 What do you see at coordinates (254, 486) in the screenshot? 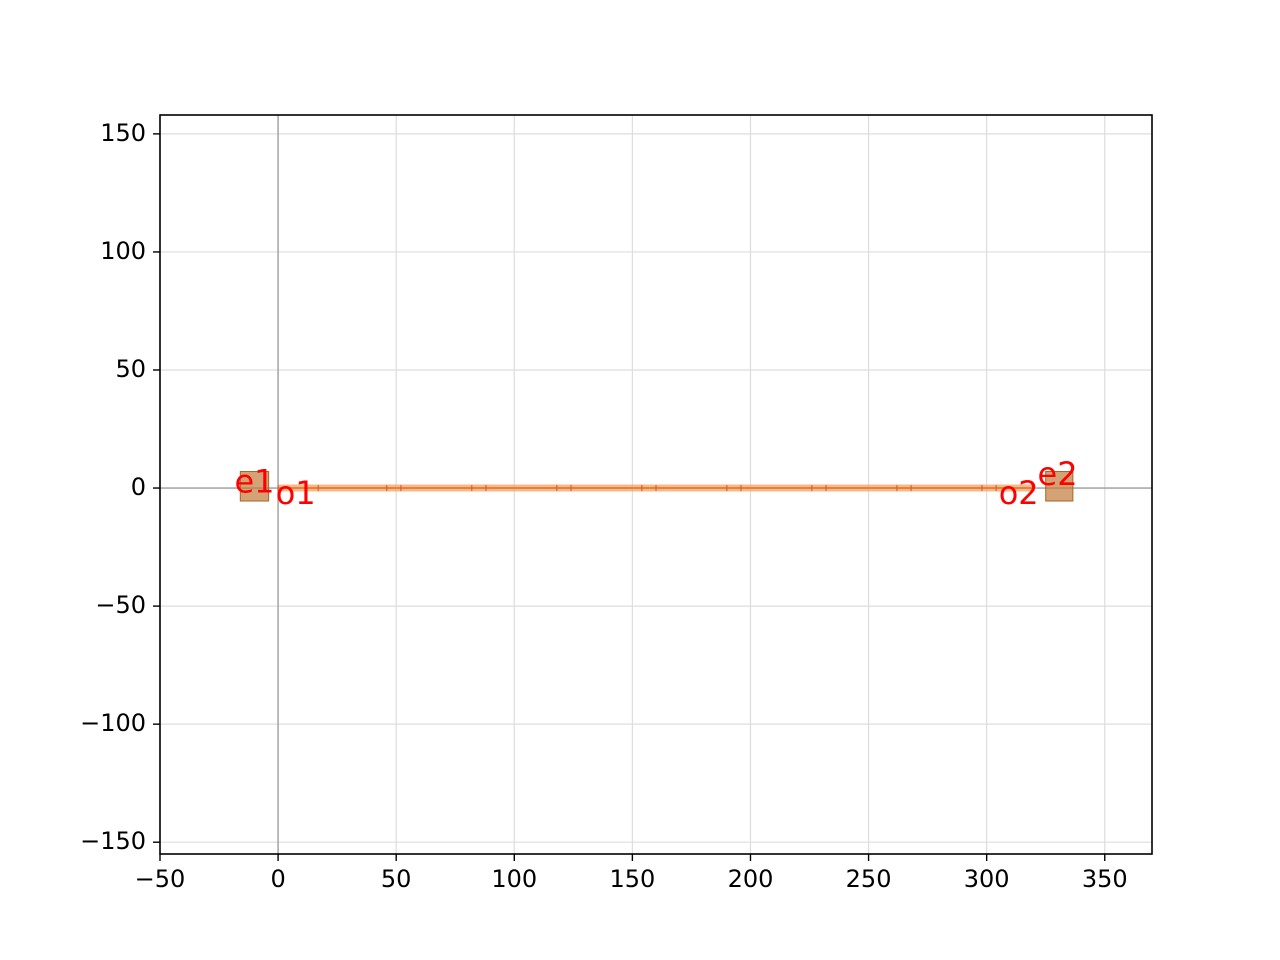
I see `left-pad` at bounding box center [254, 486].